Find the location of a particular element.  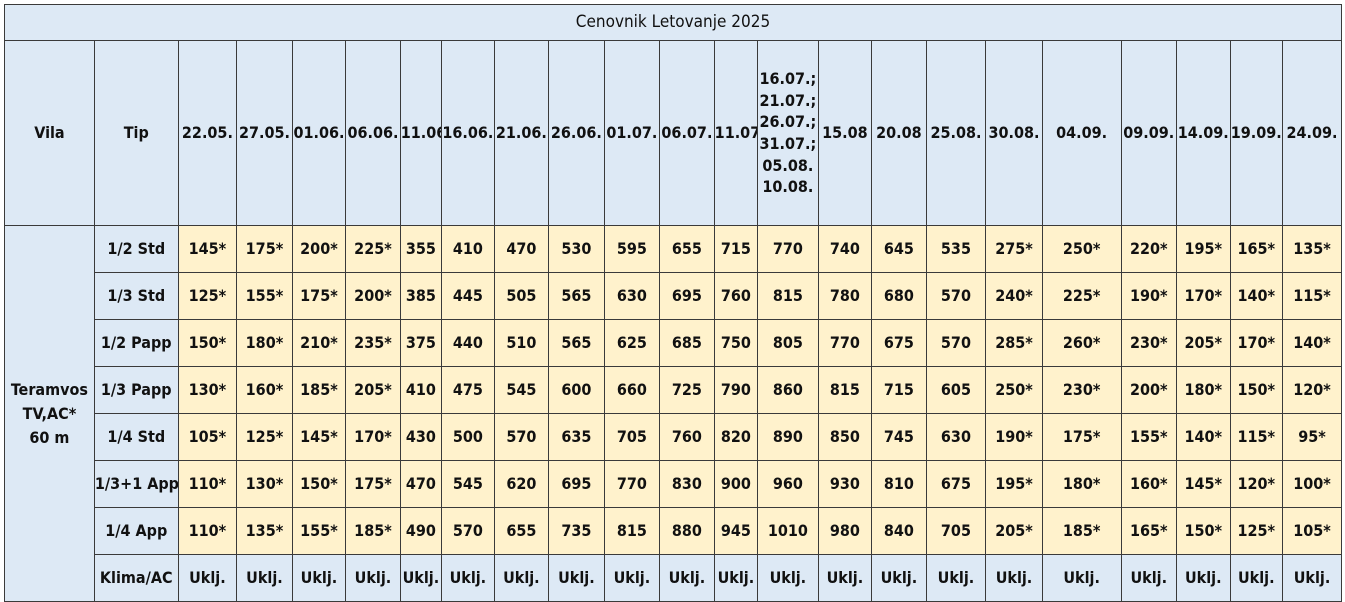

price-cell: 155* is located at coordinates (1149, 437).